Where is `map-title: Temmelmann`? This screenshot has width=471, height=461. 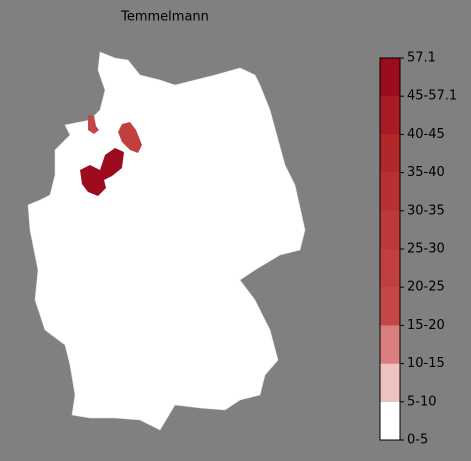
map-title: Temmelmann is located at coordinates (164, 17).